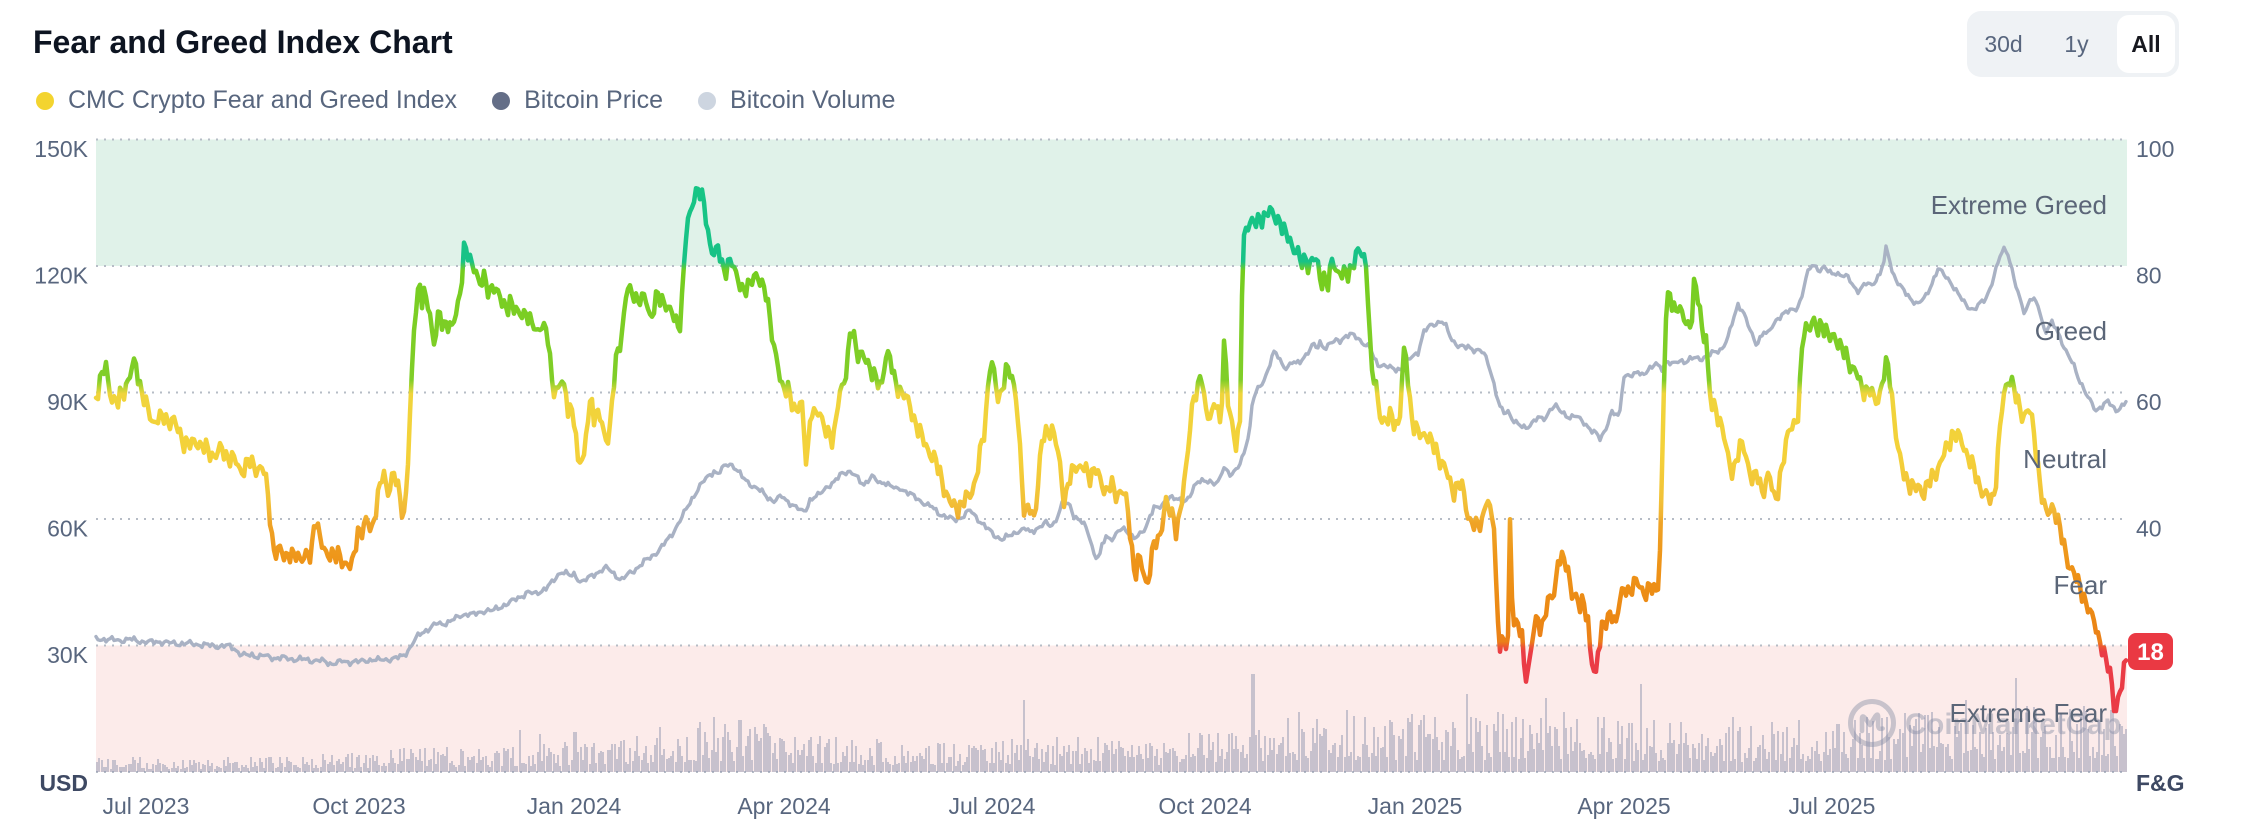  What do you see at coordinates (68, 655) in the screenshot?
I see `svg-text: 30K` at bounding box center [68, 655].